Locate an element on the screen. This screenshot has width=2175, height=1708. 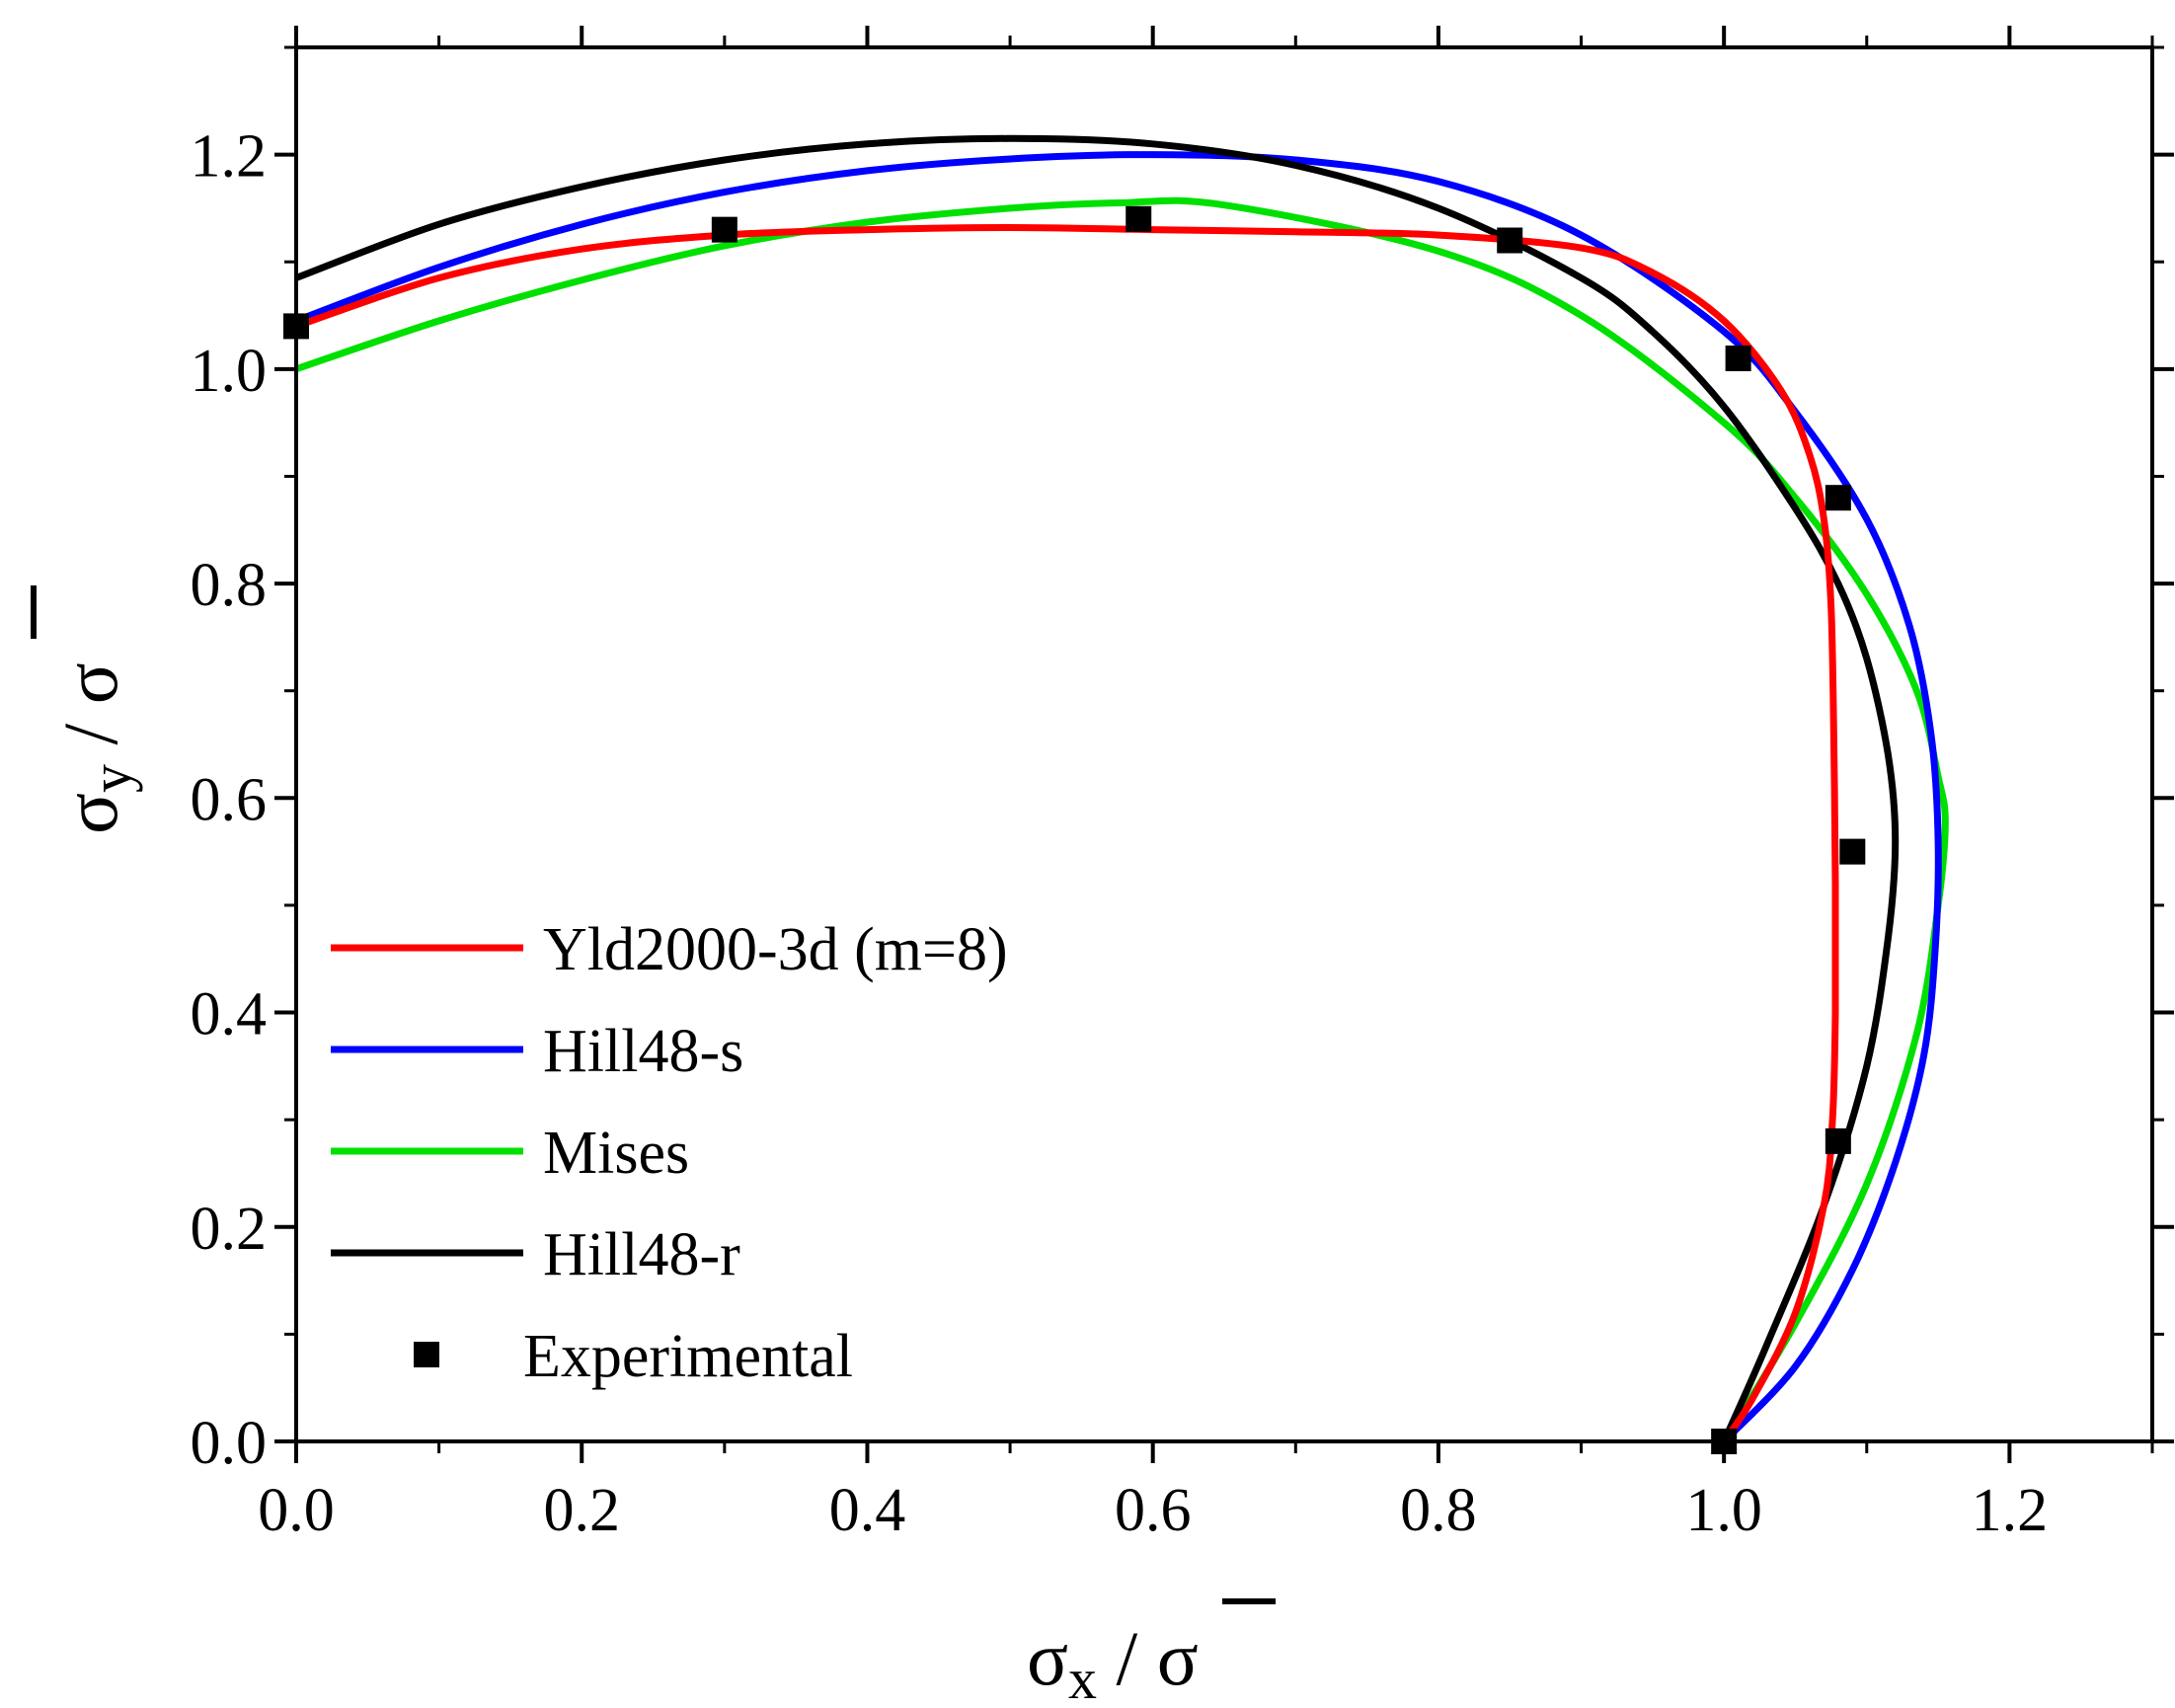
y-axis-label-subscript: y is located at coordinates (111, 778).